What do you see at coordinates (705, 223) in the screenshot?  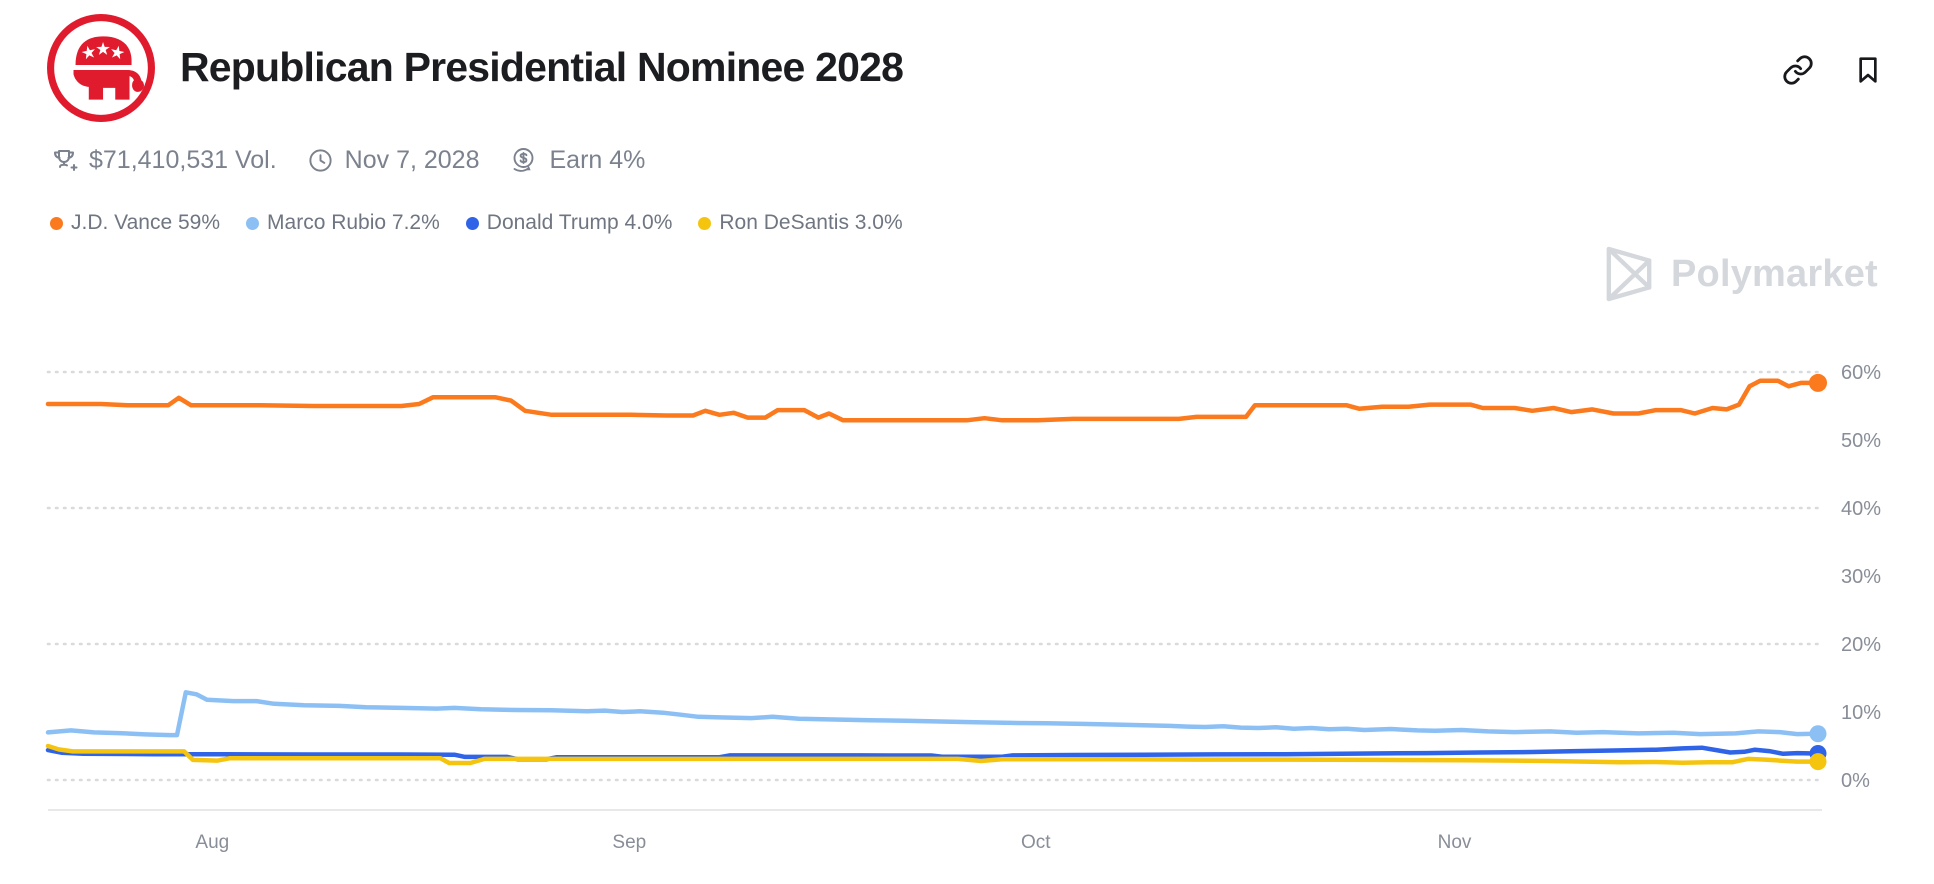 I see `desantis-dot-icon` at bounding box center [705, 223].